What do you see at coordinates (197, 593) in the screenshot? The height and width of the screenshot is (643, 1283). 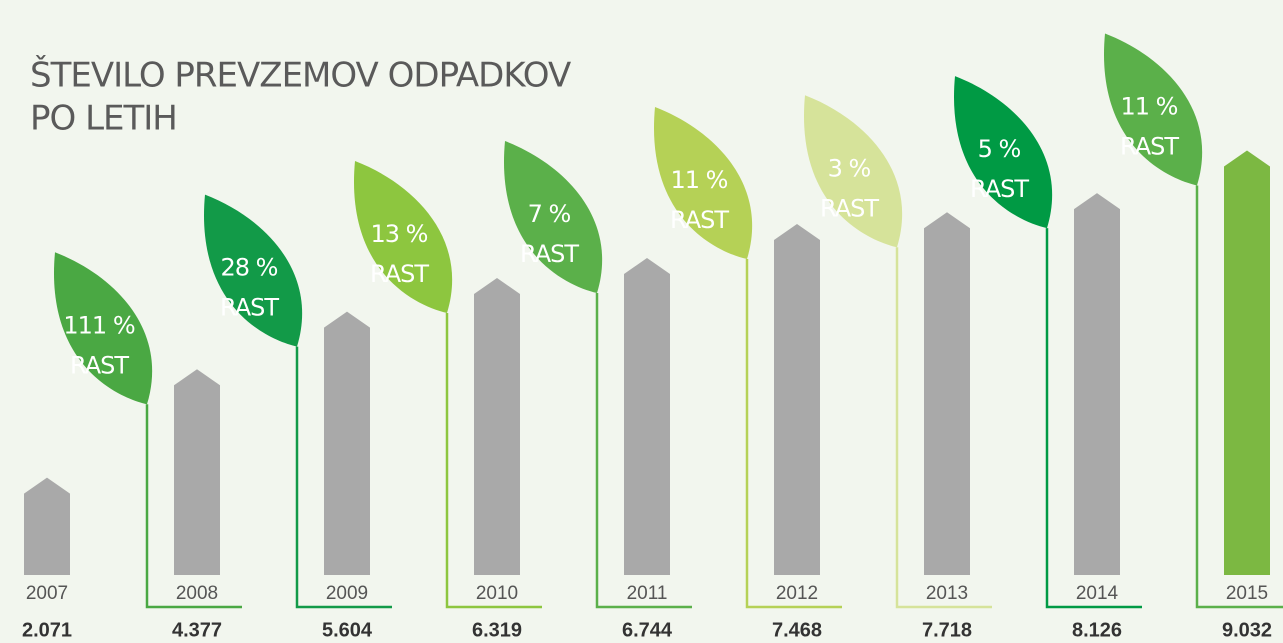 I see `x-tick-label: 2008` at bounding box center [197, 593].